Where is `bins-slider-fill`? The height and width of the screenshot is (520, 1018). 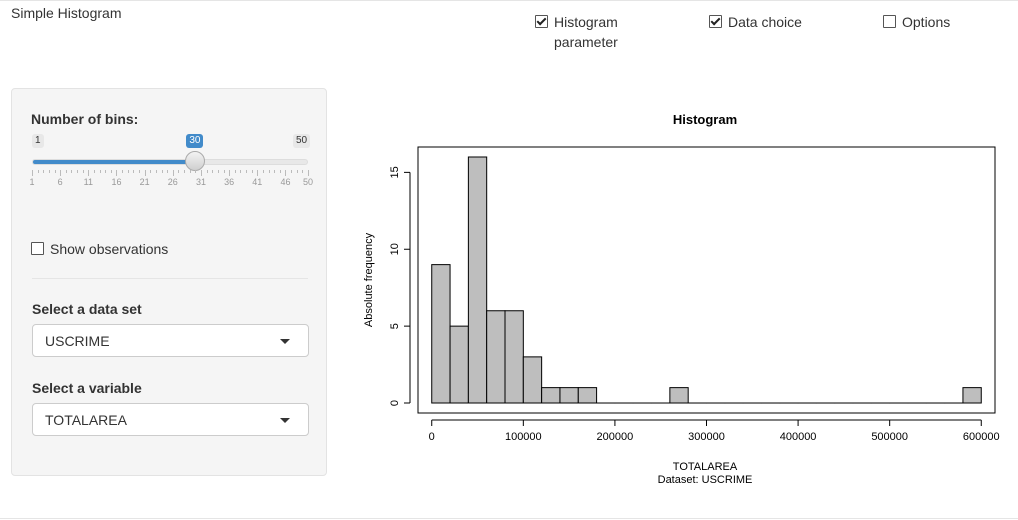 bins-slider-fill is located at coordinates (115, 162).